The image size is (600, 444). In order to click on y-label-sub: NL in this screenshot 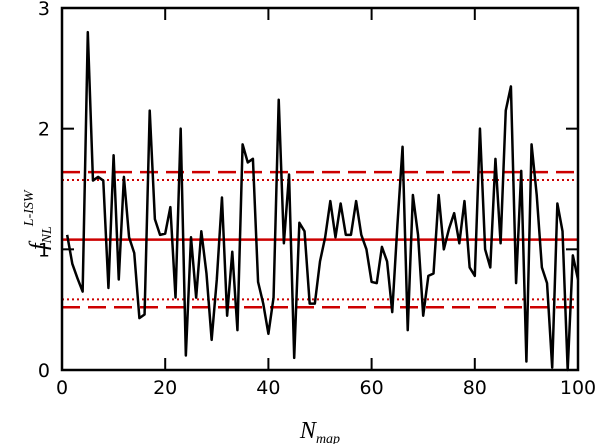, I will do `click(47, 235)`.